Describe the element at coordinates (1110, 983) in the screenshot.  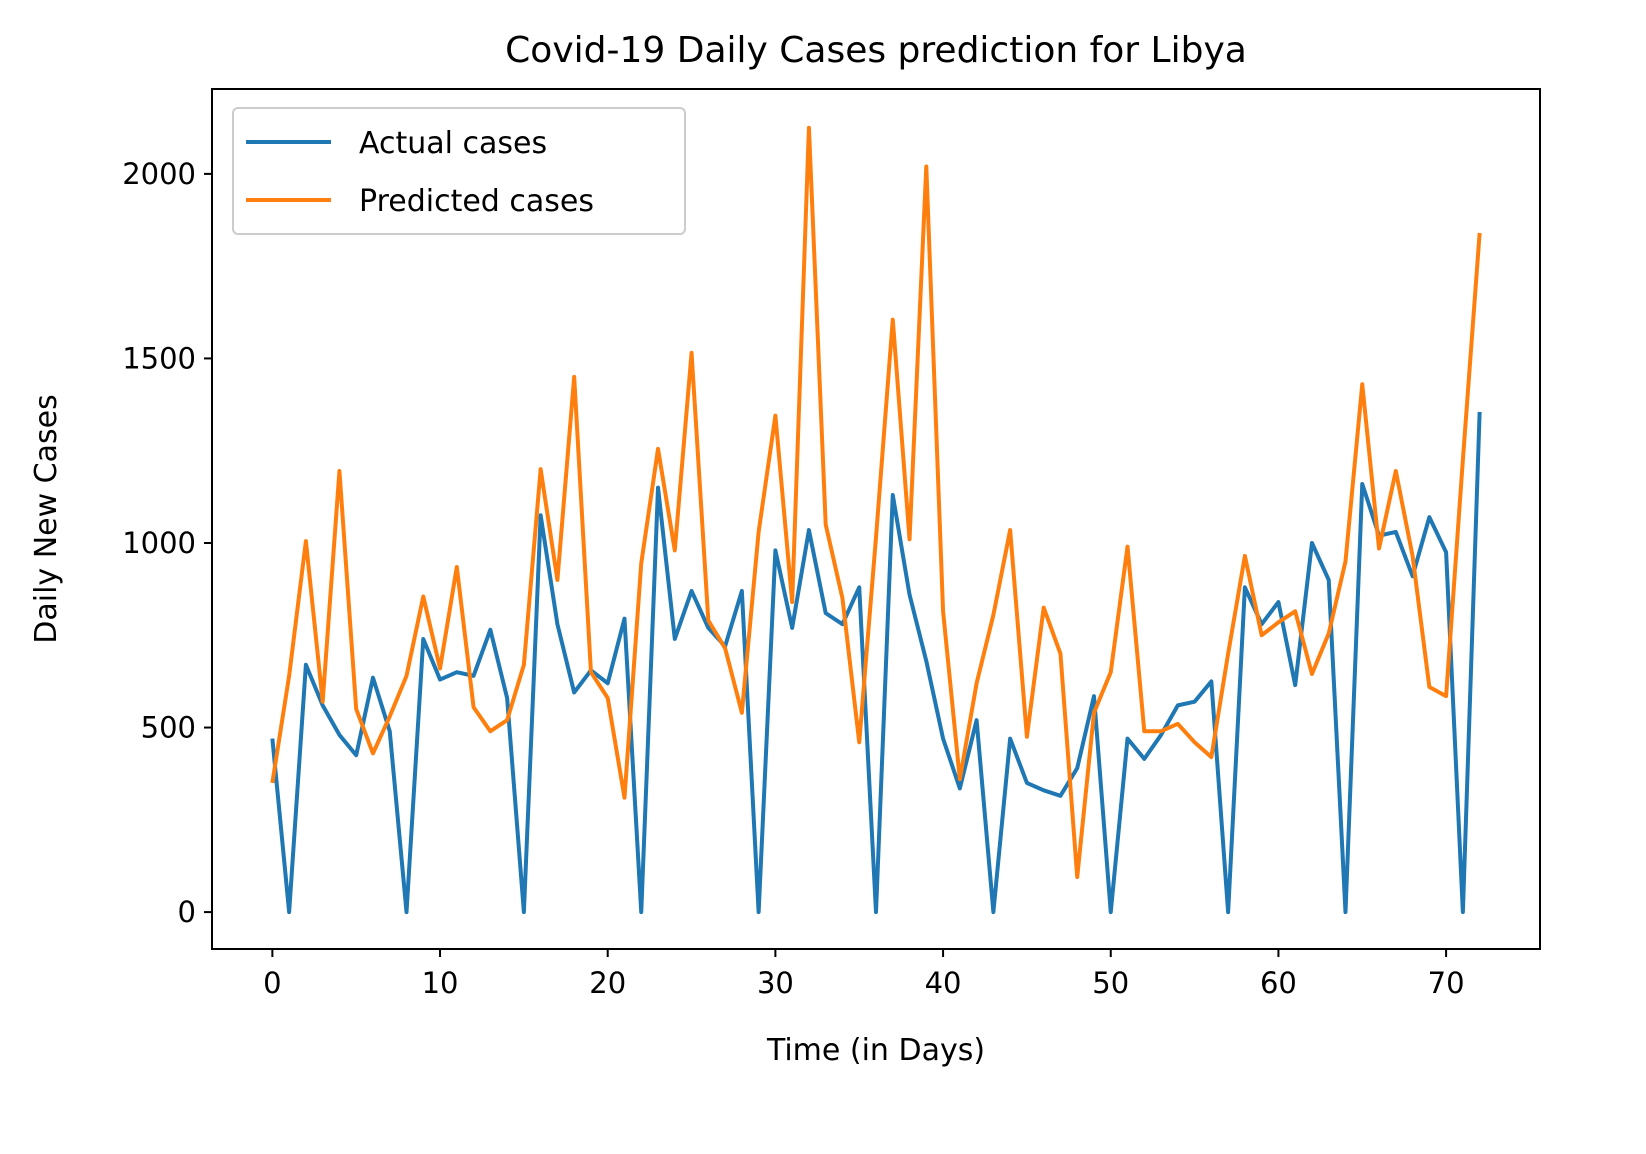
I see `x-tick-label: 50` at that location.